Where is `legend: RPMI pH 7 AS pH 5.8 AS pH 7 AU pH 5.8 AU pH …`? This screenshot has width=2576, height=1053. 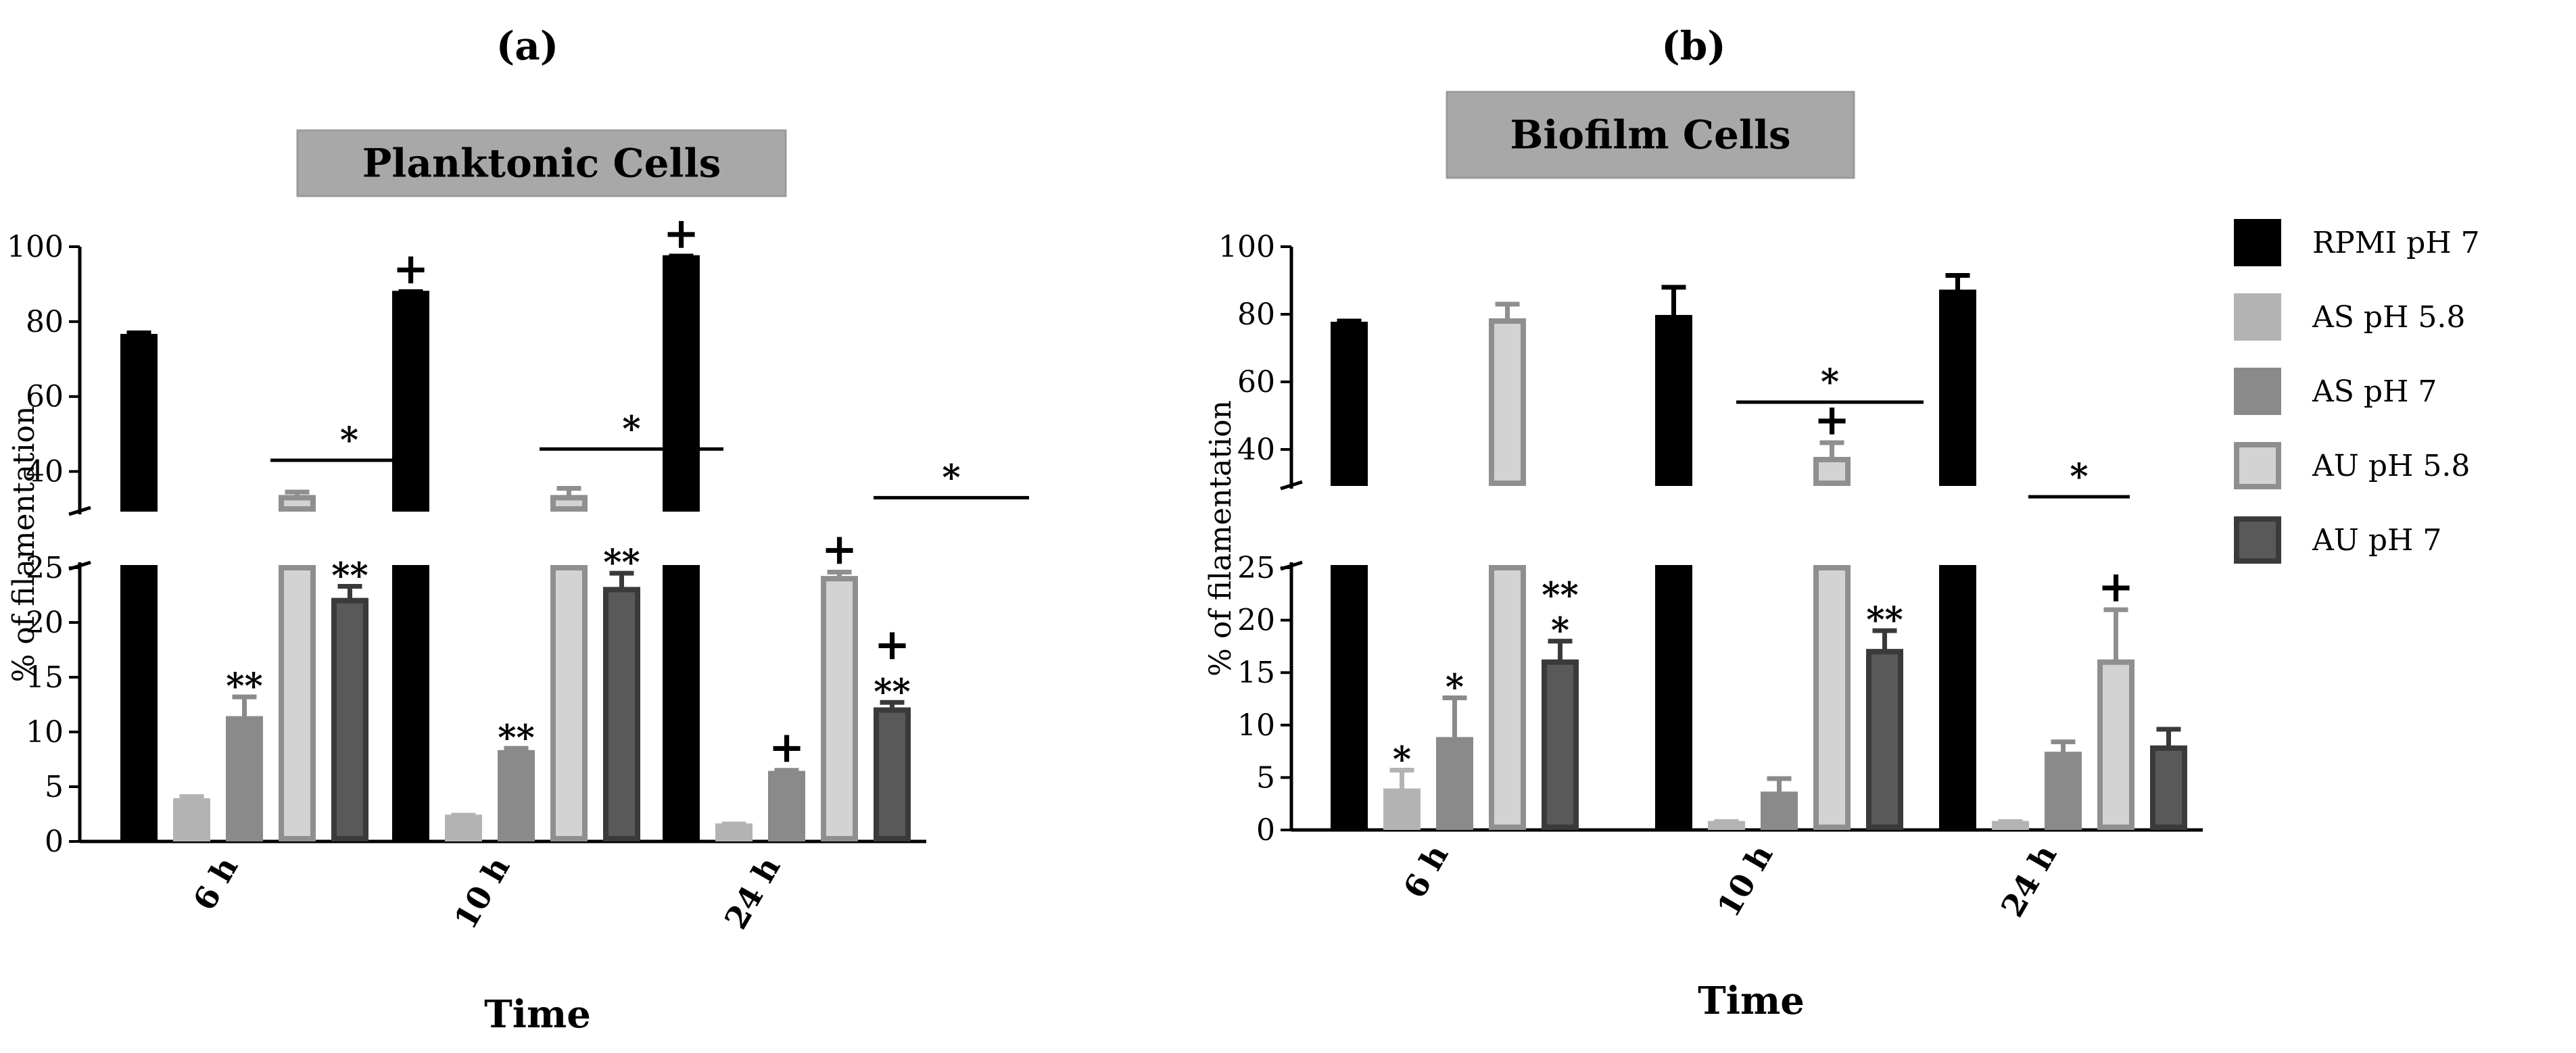 legend: RPMI pH 7 AS pH 5.8 AS pH 7 AU pH 5.8 AU pH … is located at coordinates (2357, 391).